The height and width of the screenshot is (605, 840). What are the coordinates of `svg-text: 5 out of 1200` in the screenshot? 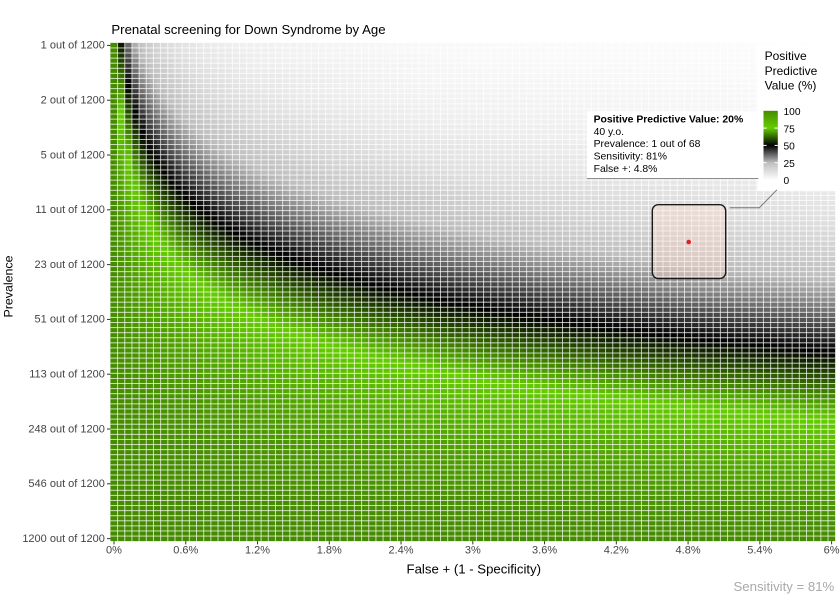 It's located at (73, 155).